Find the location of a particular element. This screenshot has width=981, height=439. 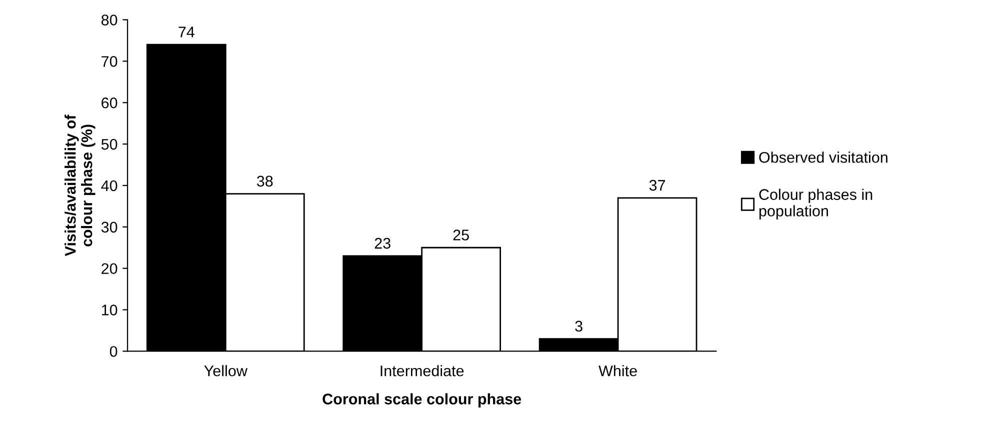

legend-label: Colour phases in population is located at coordinates (815, 204).